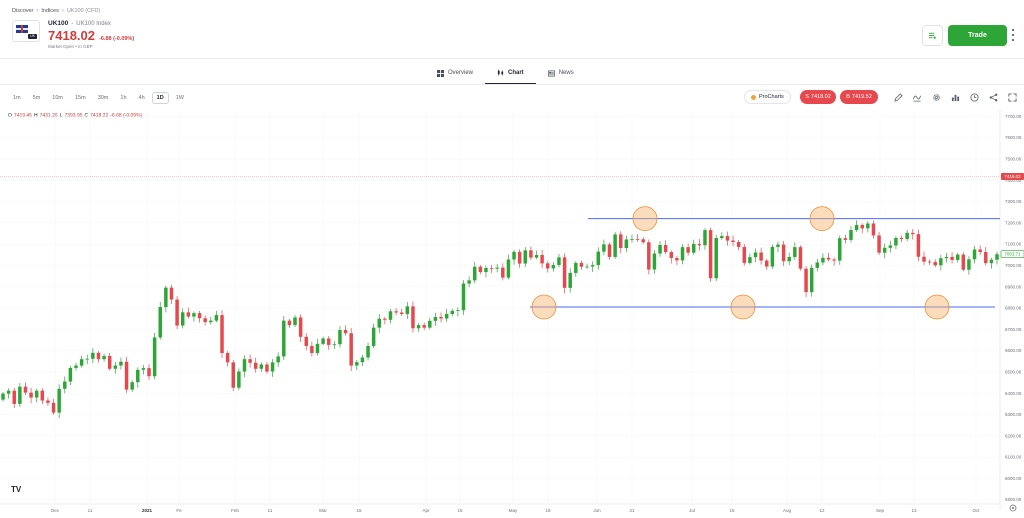  Describe the element at coordinates (1013, 350) in the screenshot. I see `y-tick-label: 6600.00` at that location.